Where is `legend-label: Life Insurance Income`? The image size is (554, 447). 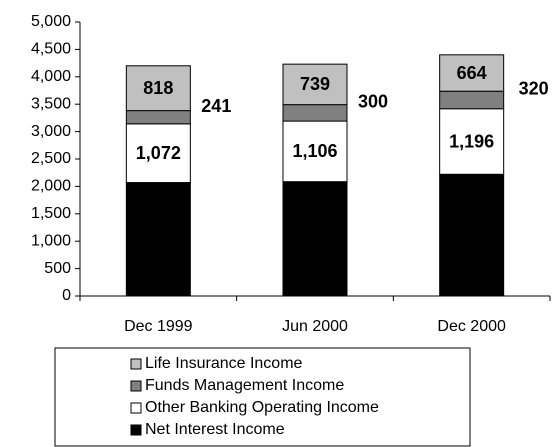
legend-label: Life Insurance Income is located at coordinates (224, 363).